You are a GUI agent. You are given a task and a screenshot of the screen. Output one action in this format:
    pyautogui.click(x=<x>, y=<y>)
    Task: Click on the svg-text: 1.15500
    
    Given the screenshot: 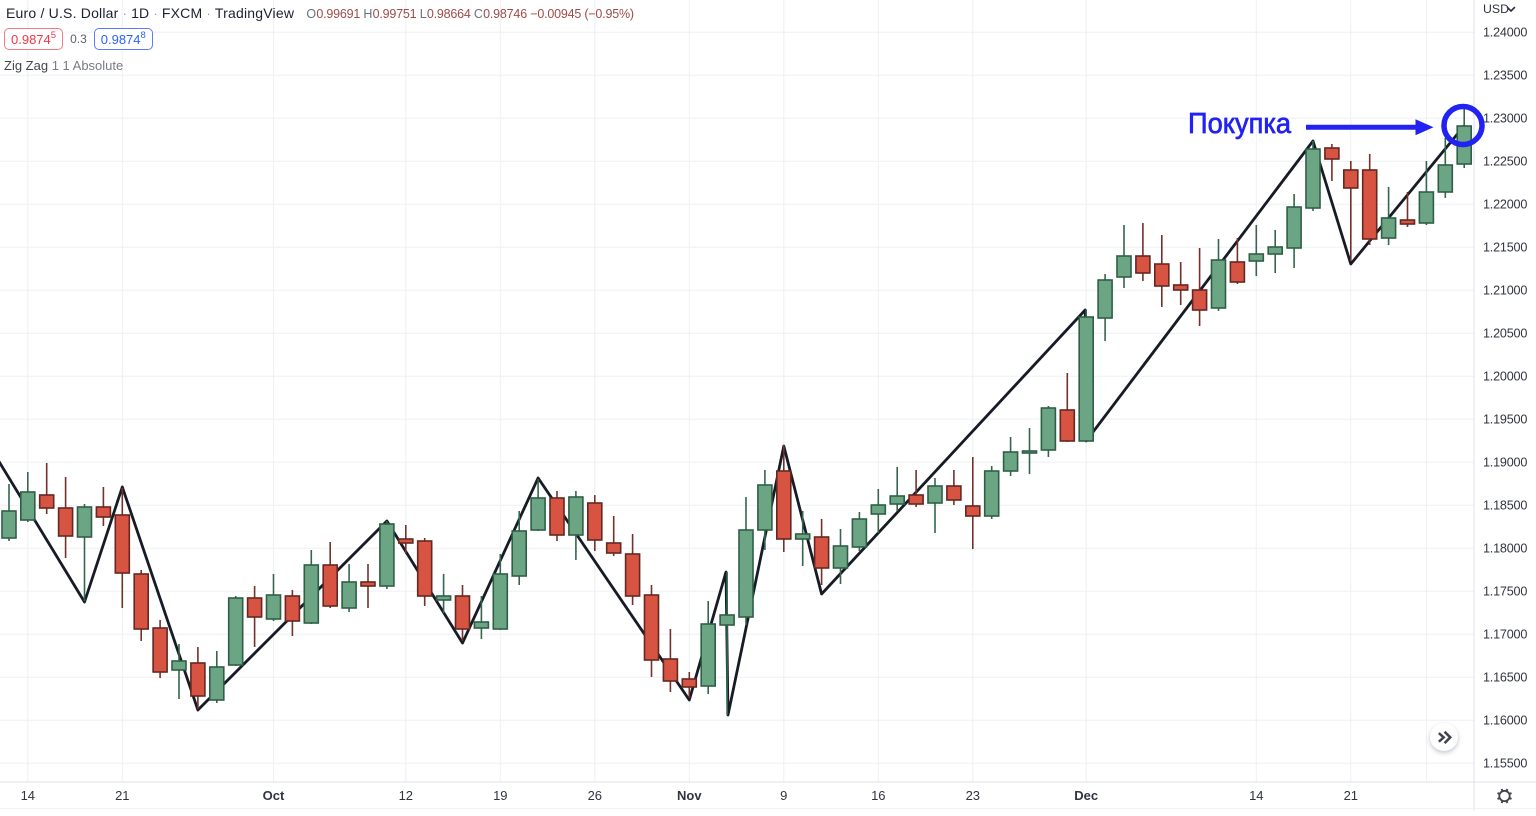 What is the action you would take?
    pyautogui.click(x=1505, y=764)
    